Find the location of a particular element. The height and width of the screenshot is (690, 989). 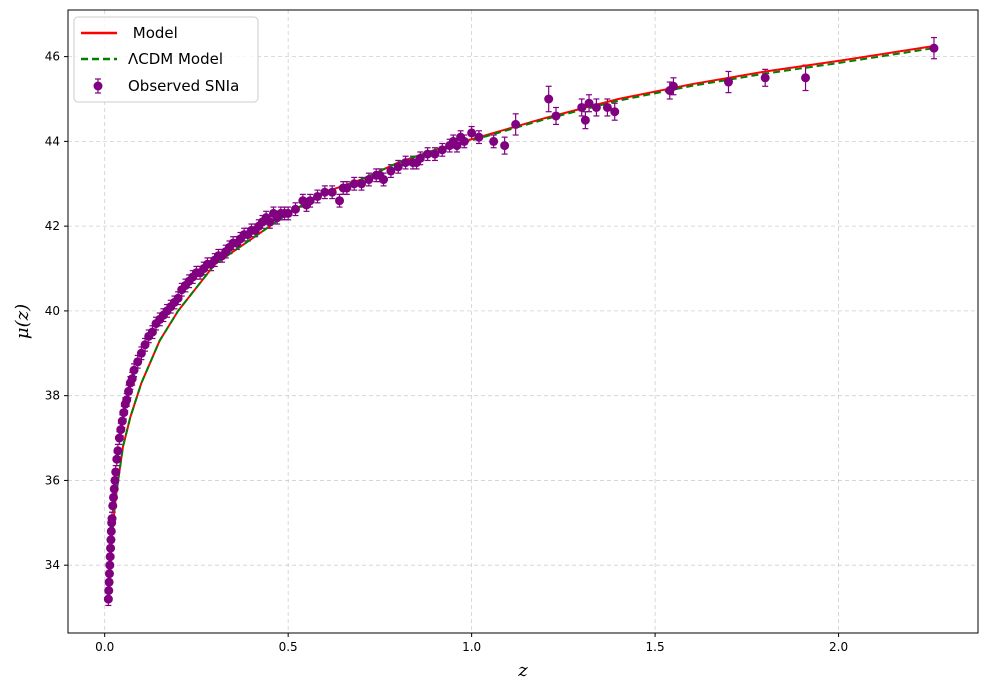

y-tick-label: 38 is located at coordinates (52, 396).